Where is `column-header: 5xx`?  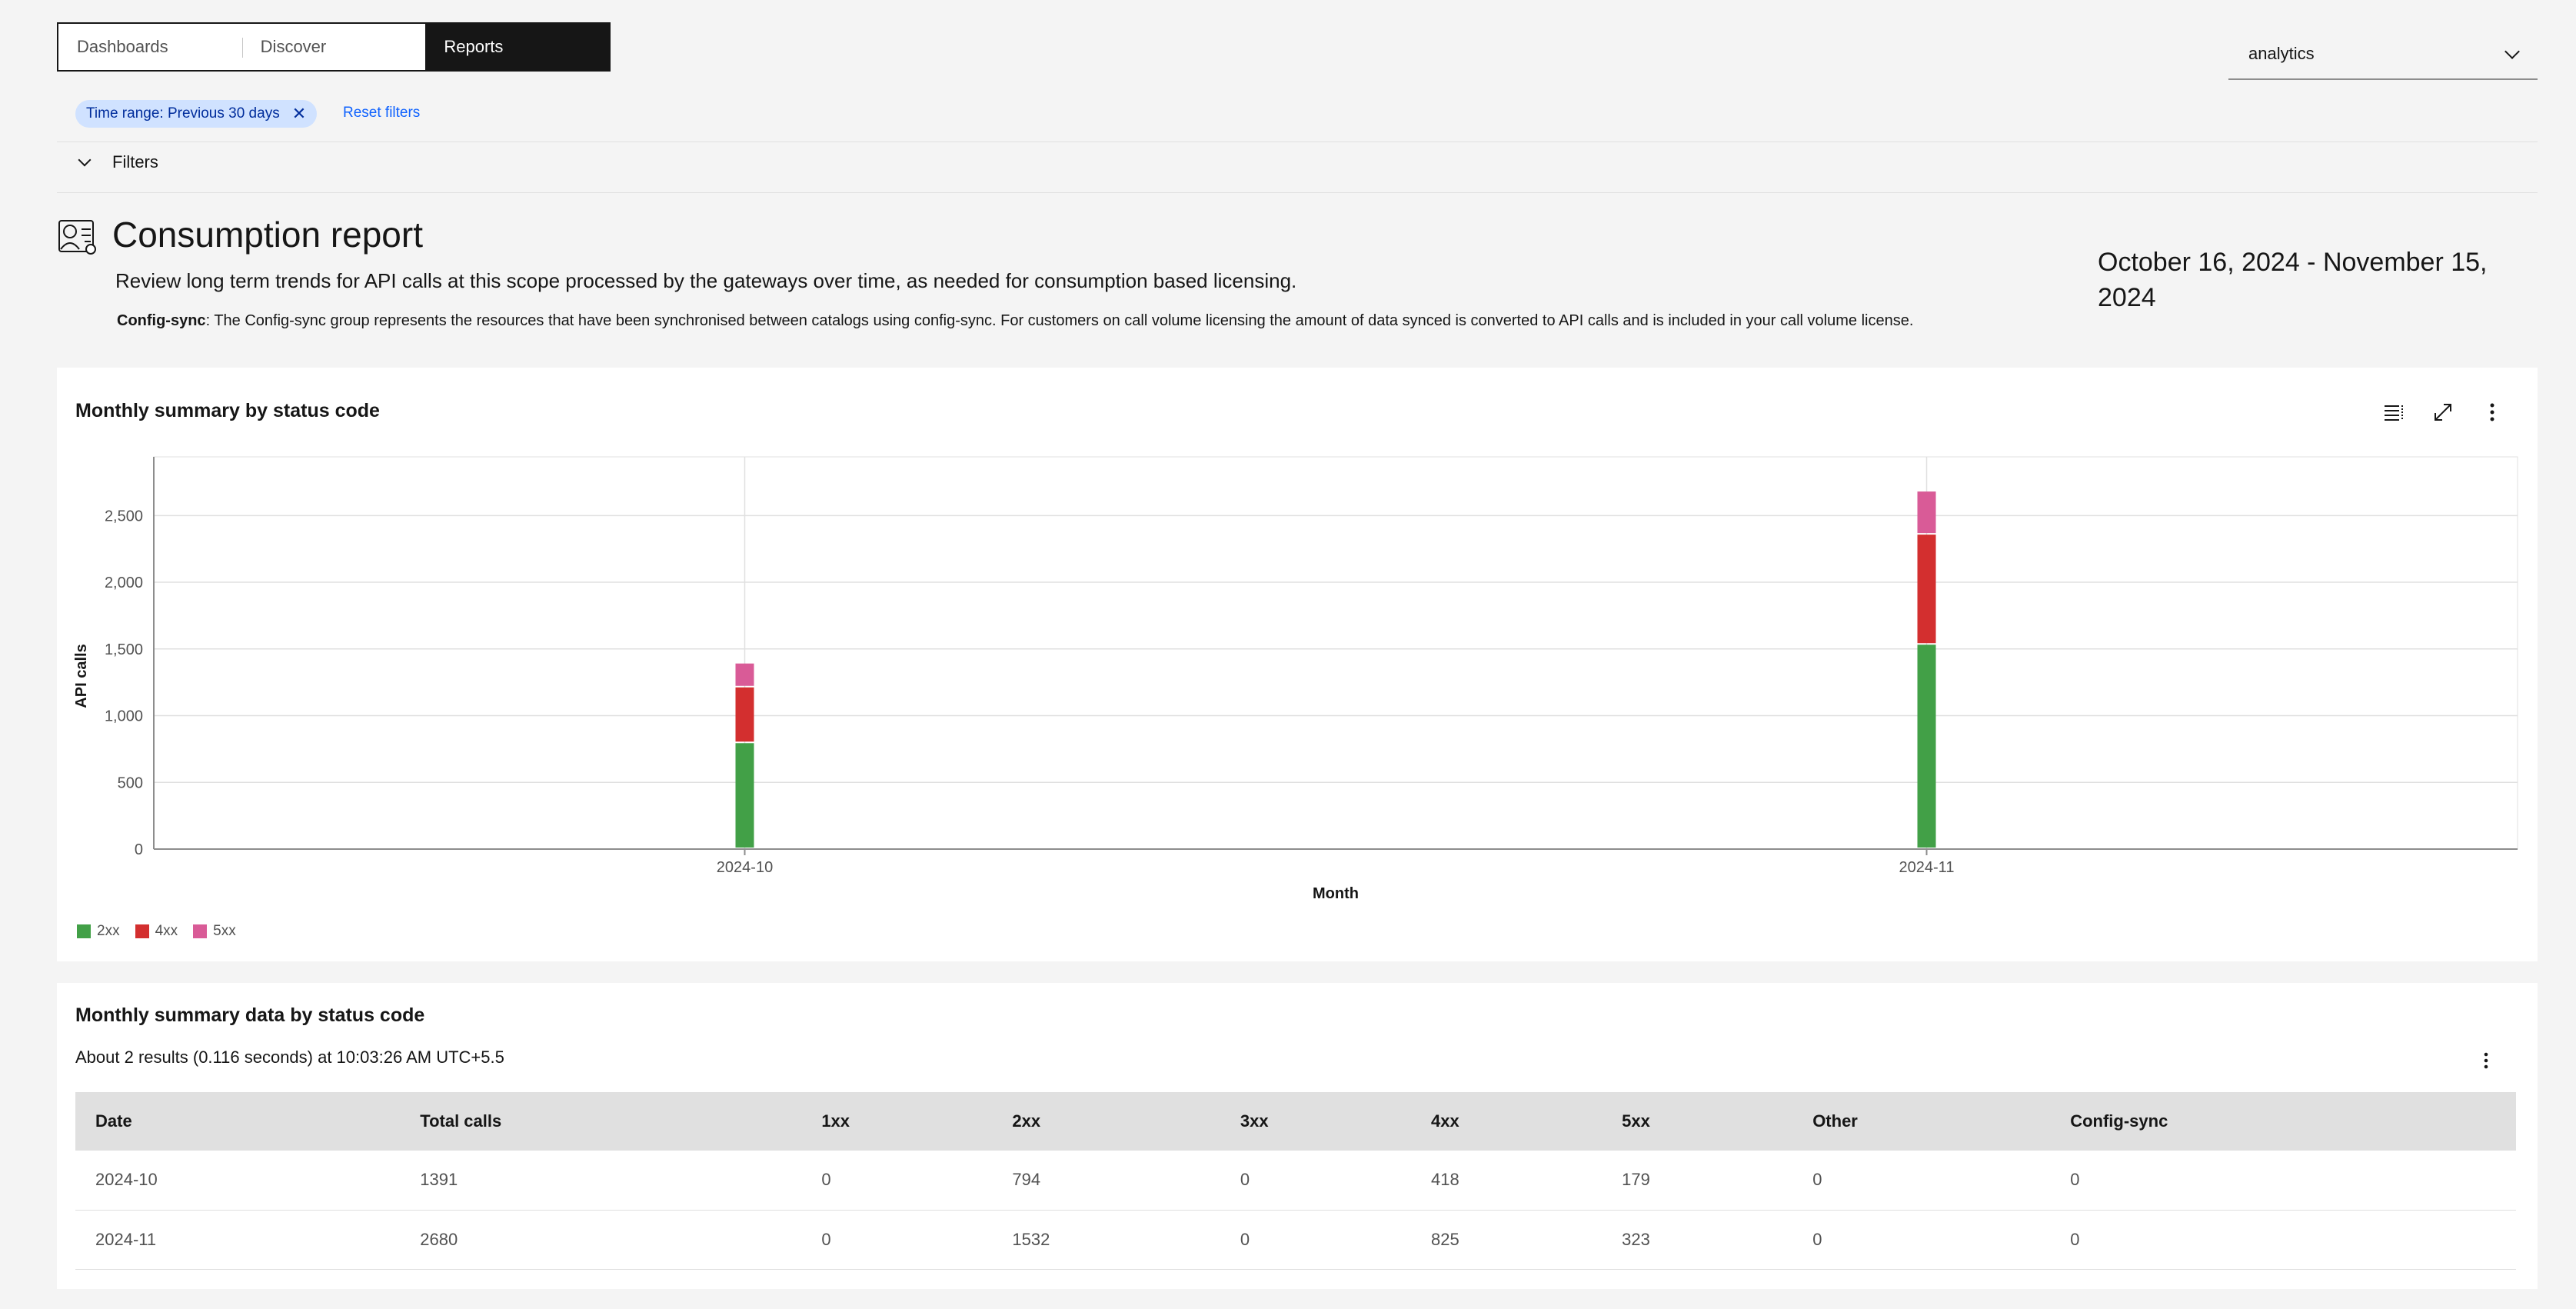
column-header: 5xx is located at coordinates (1698, 1121).